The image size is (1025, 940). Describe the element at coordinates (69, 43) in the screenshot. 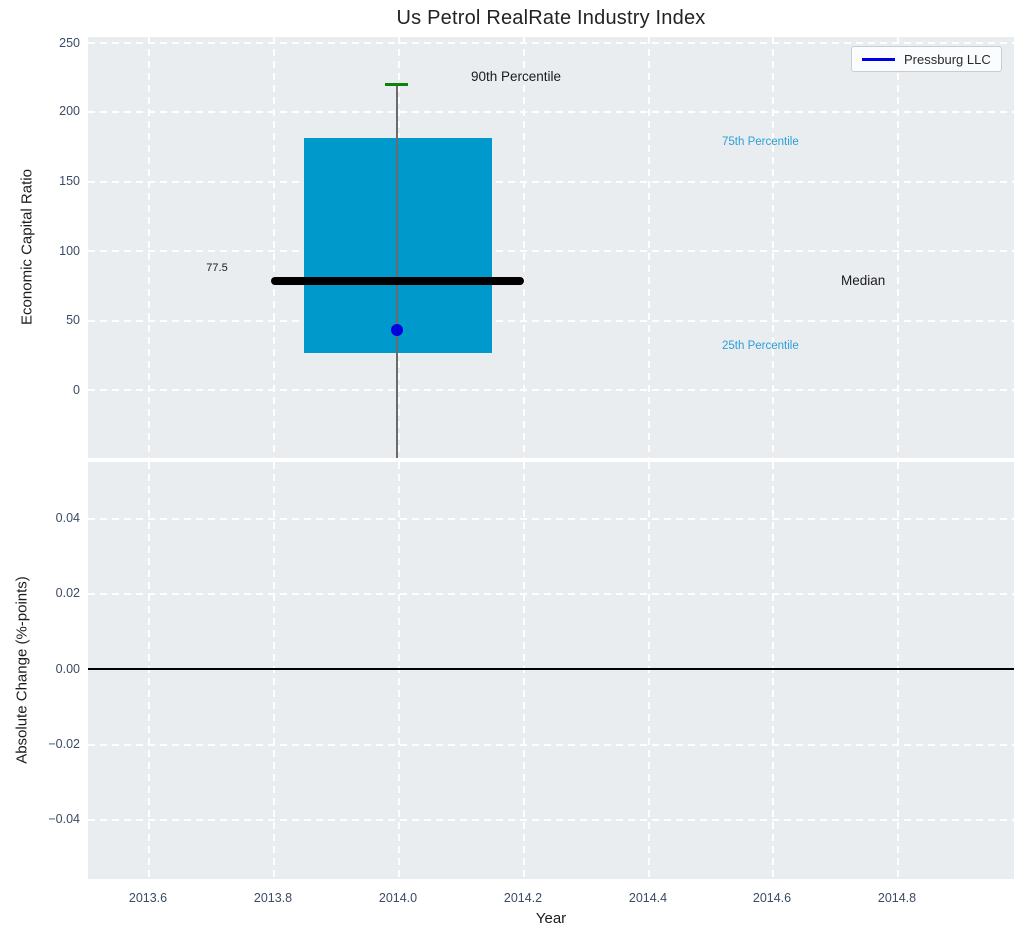

I see `y-tick-label: 250` at that location.